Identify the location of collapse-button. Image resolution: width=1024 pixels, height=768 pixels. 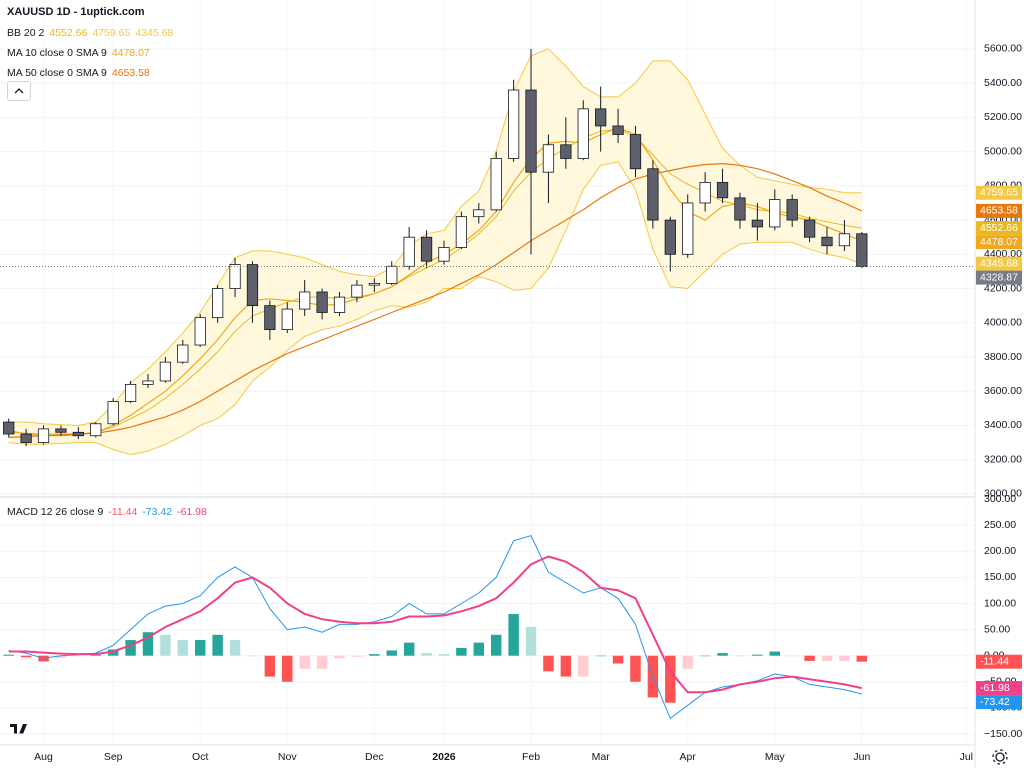
(19, 91).